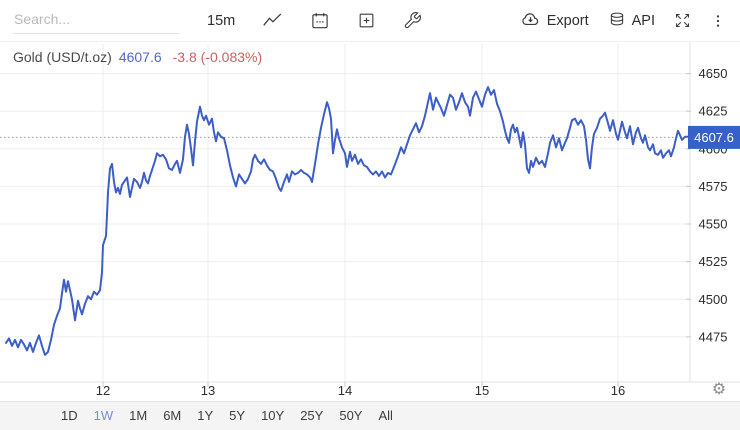 Image resolution: width=740 pixels, height=430 pixels. I want to click on chart-type-button, so click(272, 20).